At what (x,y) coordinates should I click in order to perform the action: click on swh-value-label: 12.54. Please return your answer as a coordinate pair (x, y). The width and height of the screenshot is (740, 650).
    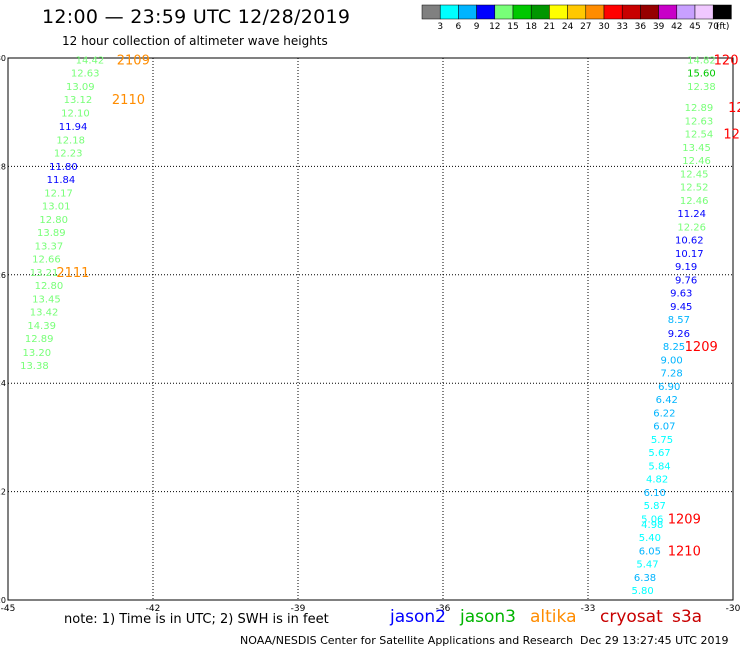
    Looking at the image, I should click on (699, 134).